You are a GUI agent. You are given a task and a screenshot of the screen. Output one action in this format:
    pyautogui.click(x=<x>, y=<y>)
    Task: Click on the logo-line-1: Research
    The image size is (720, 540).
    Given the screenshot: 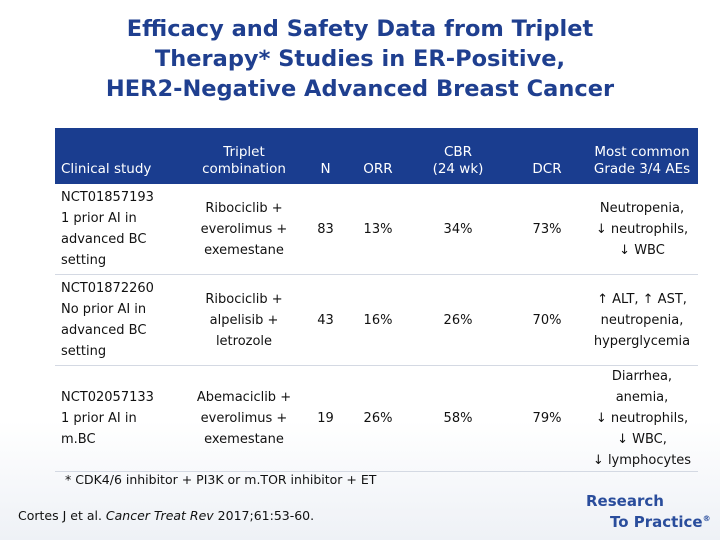 What is the action you would take?
    pyautogui.click(x=625, y=501)
    